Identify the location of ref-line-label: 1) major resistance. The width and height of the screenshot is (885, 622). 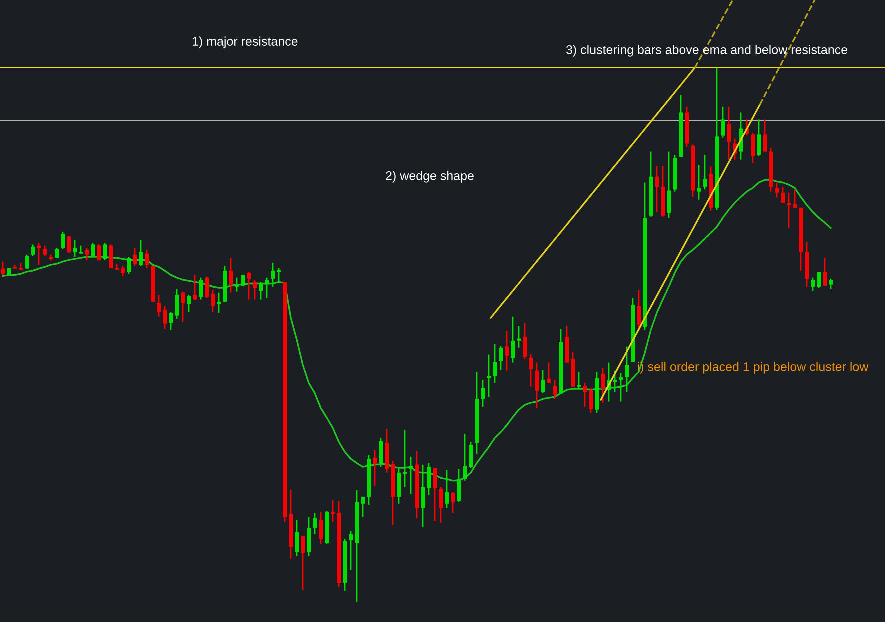
(245, 42).